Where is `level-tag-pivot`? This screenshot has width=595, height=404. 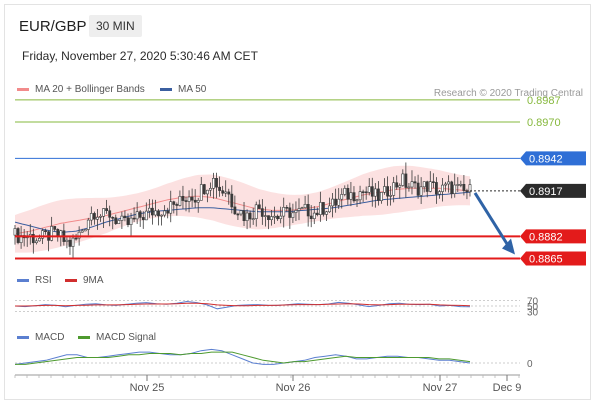
level-tag-pivot is located at coordinates (553, 158).